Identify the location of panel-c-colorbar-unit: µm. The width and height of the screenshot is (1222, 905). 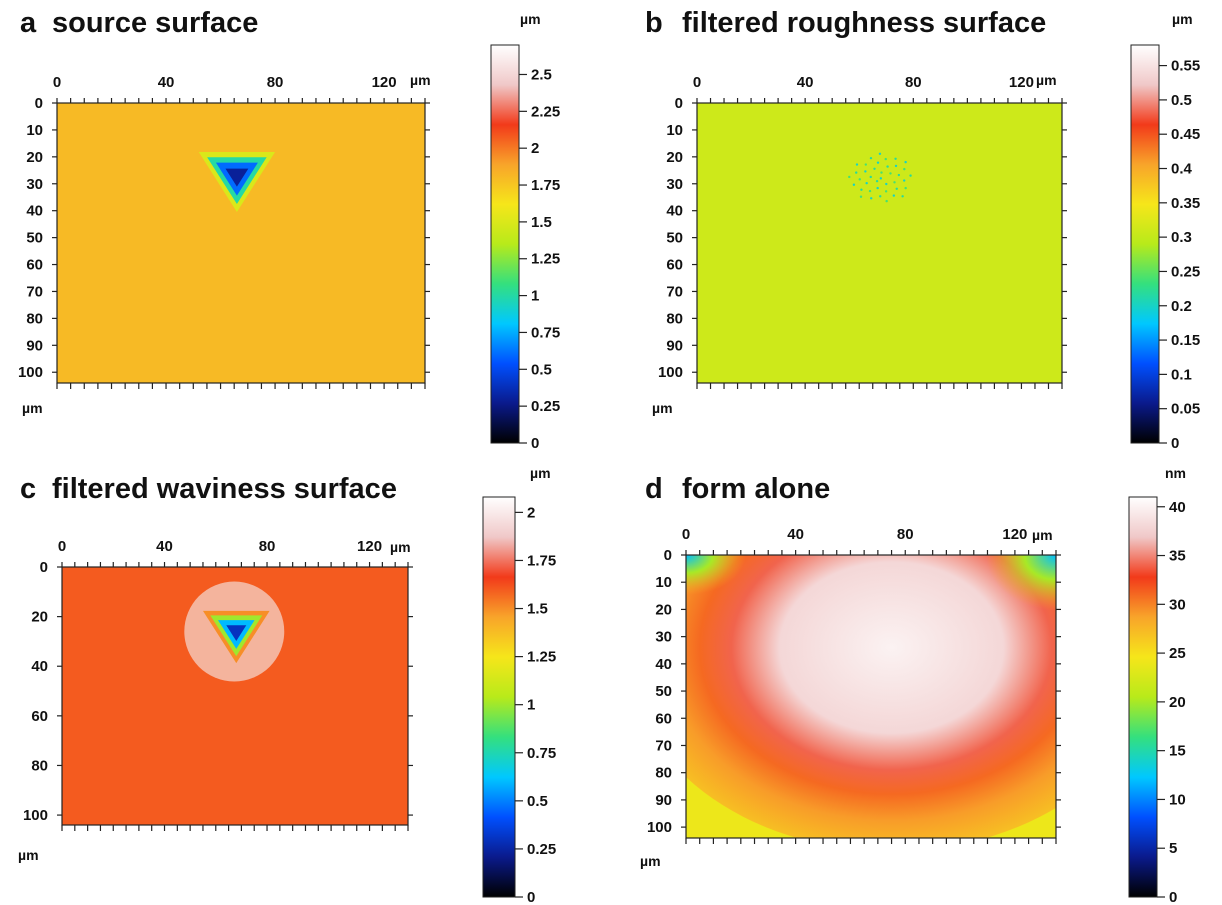
(540, 473).